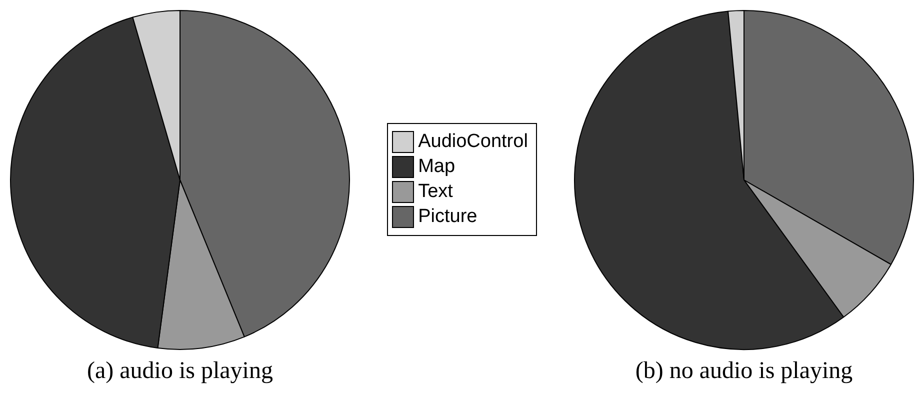  I want to click on legend-label: AudioControl, so click(473, 142).